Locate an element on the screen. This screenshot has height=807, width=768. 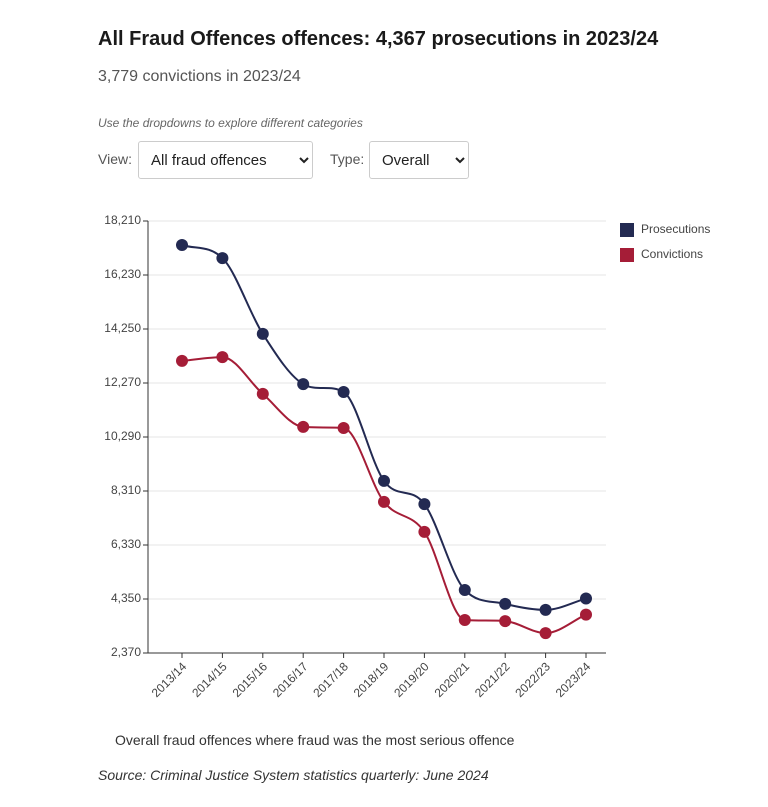
x-tick-label: 2016/17 is located at coordinates (290, 679).